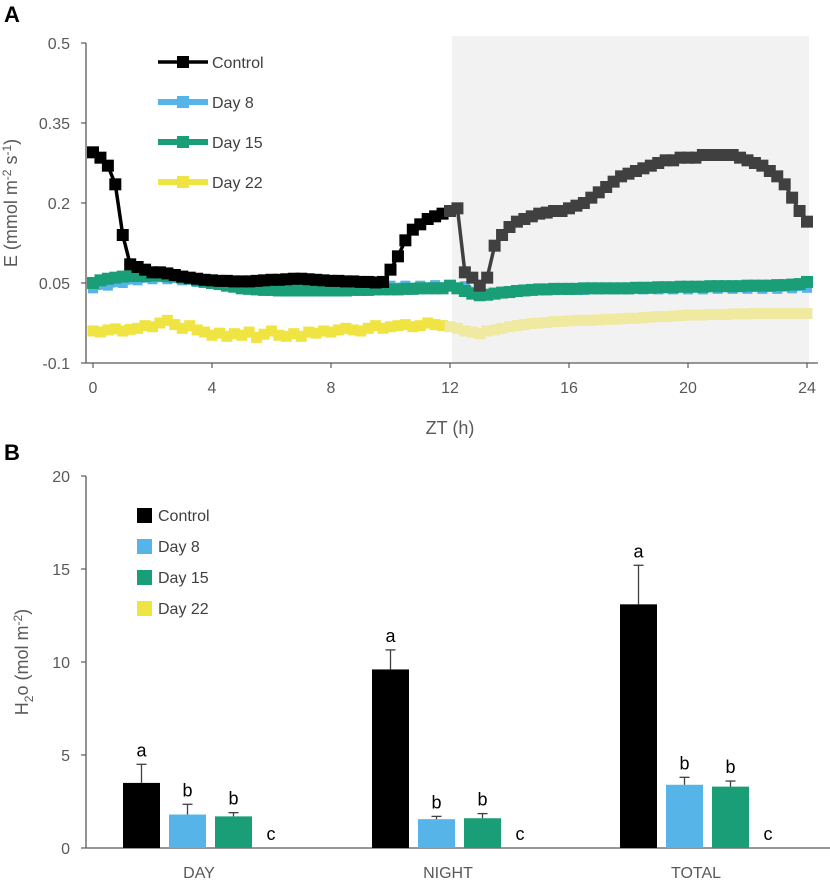  What do you see at coordinates (271, 834) in the screenshot?
I see `significance-letter: c` at bounding box center [271, 834].